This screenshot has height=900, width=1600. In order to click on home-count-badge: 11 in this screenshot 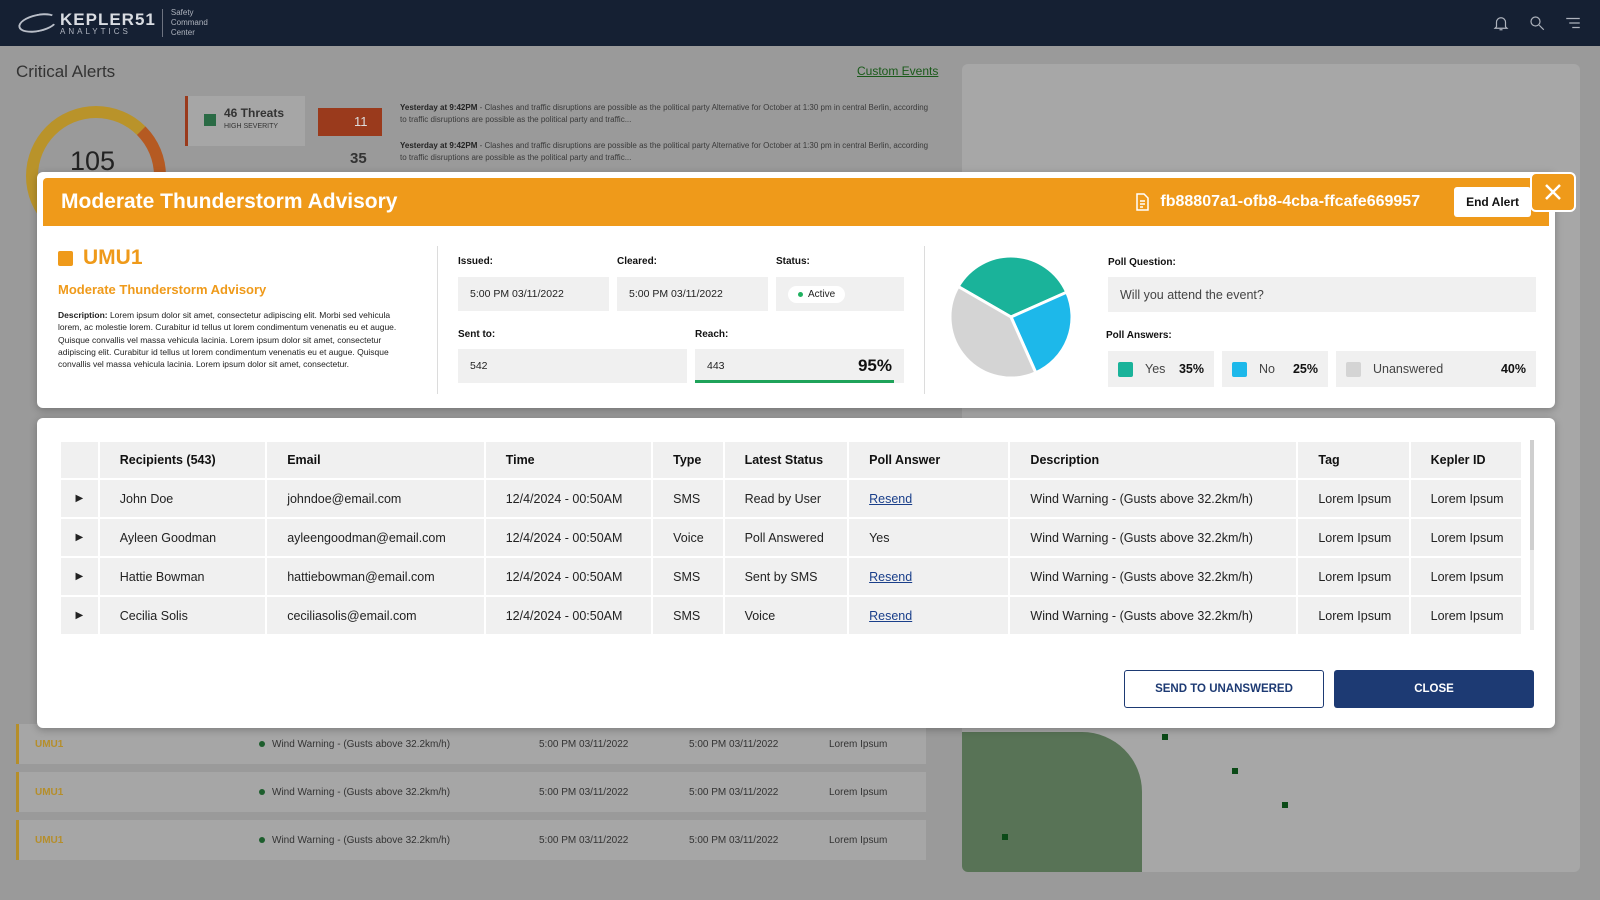, I will do `click(350, 122)`.